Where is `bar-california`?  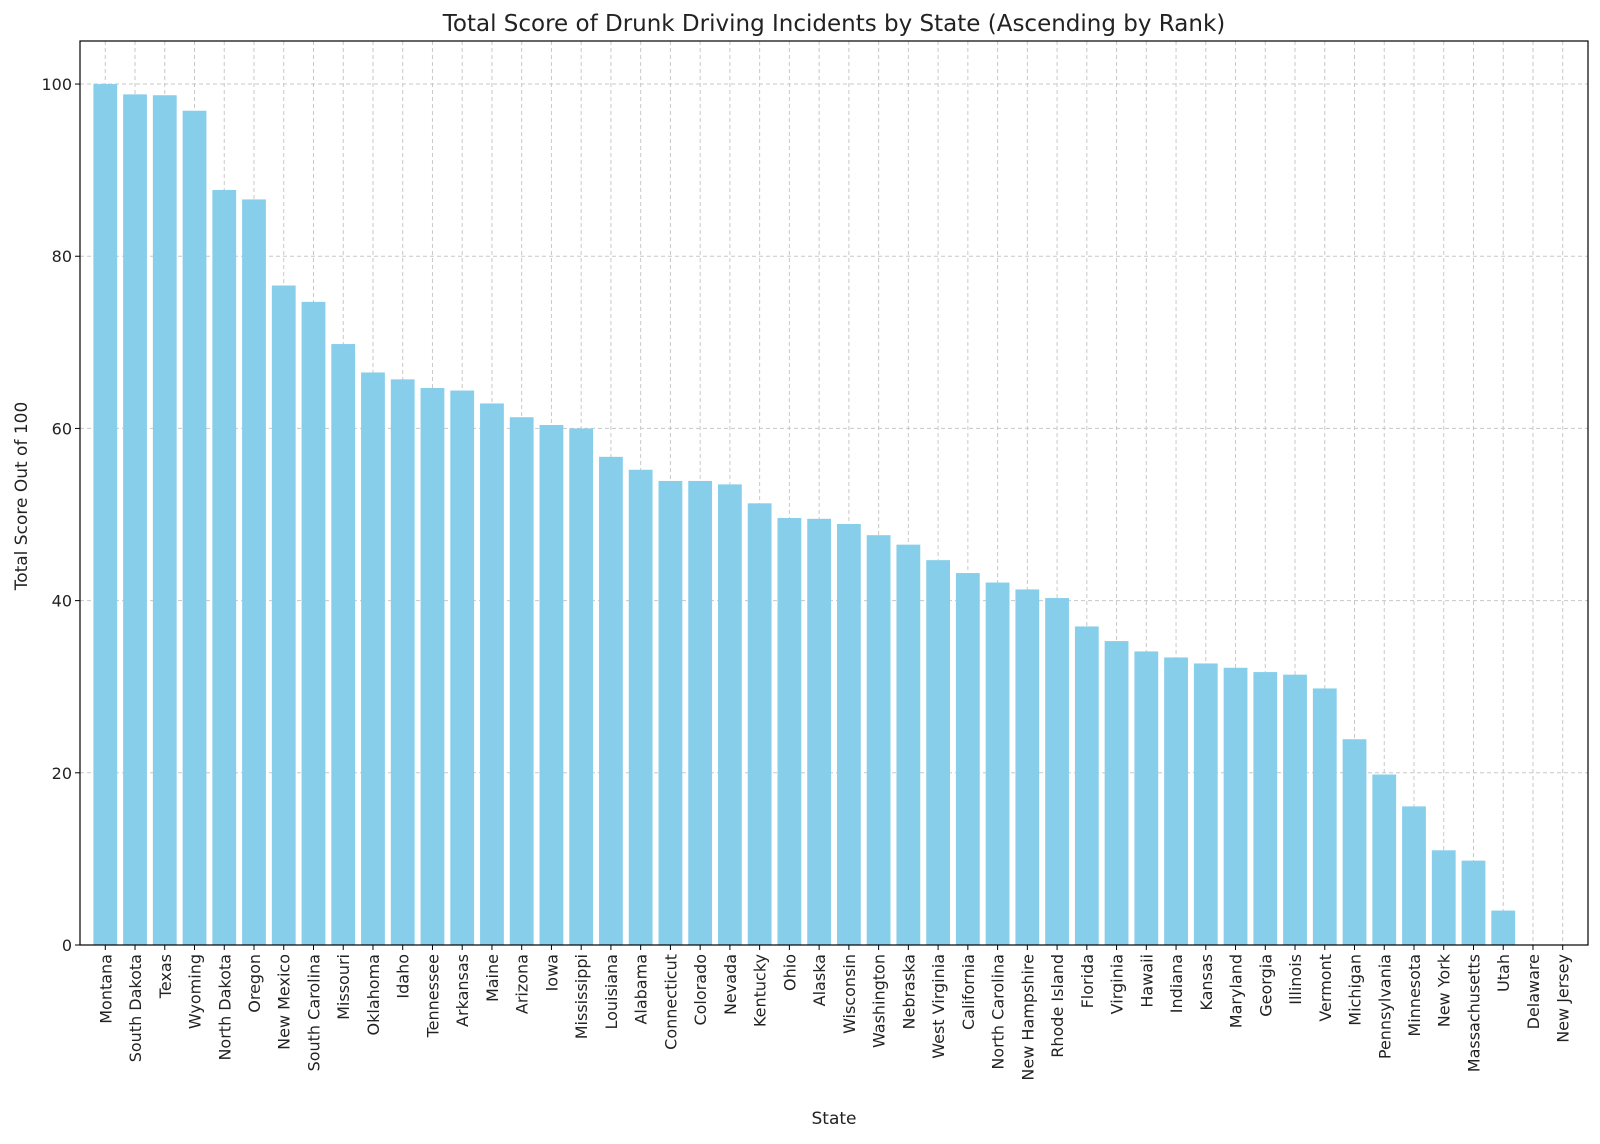 bar-california is located at coordinates (967, 759).